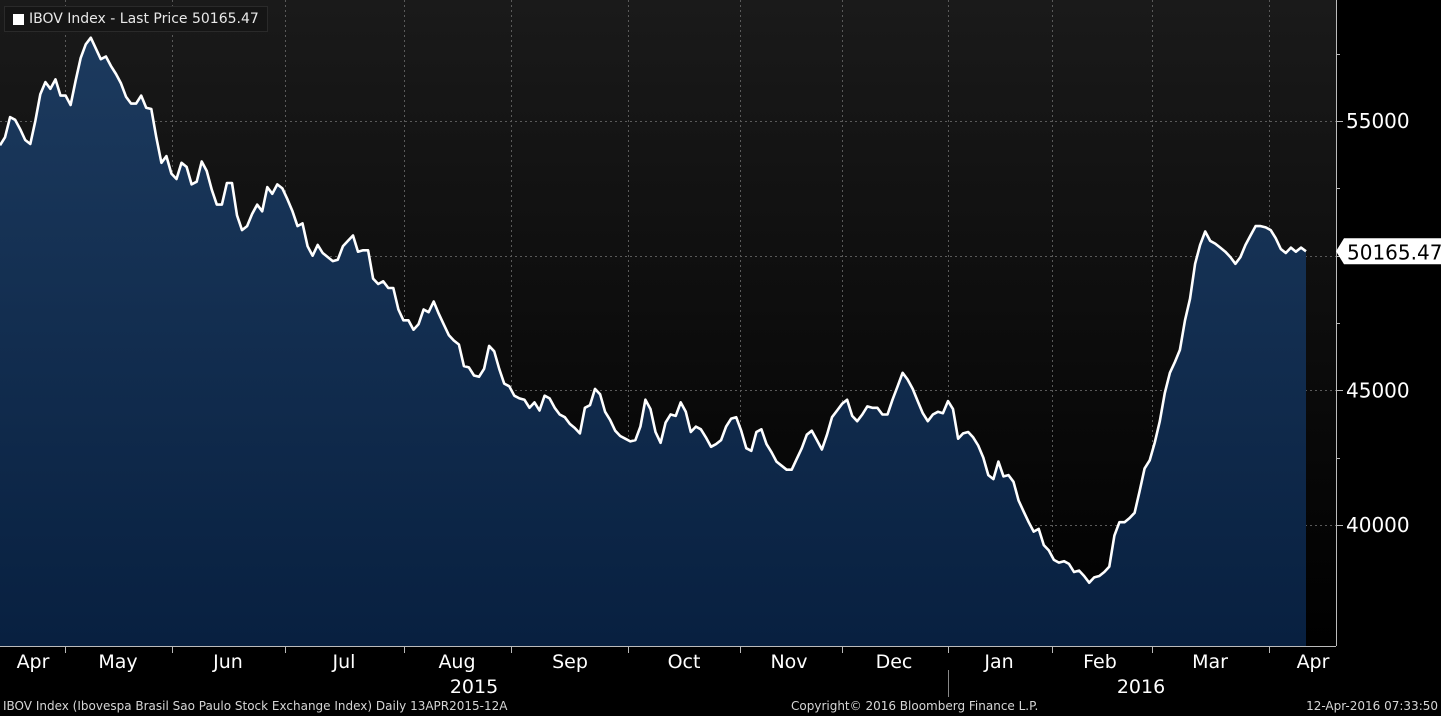 This screenshot has height=716, width=1441. I want to click on x-year-label: 2015, so click(474, 687).